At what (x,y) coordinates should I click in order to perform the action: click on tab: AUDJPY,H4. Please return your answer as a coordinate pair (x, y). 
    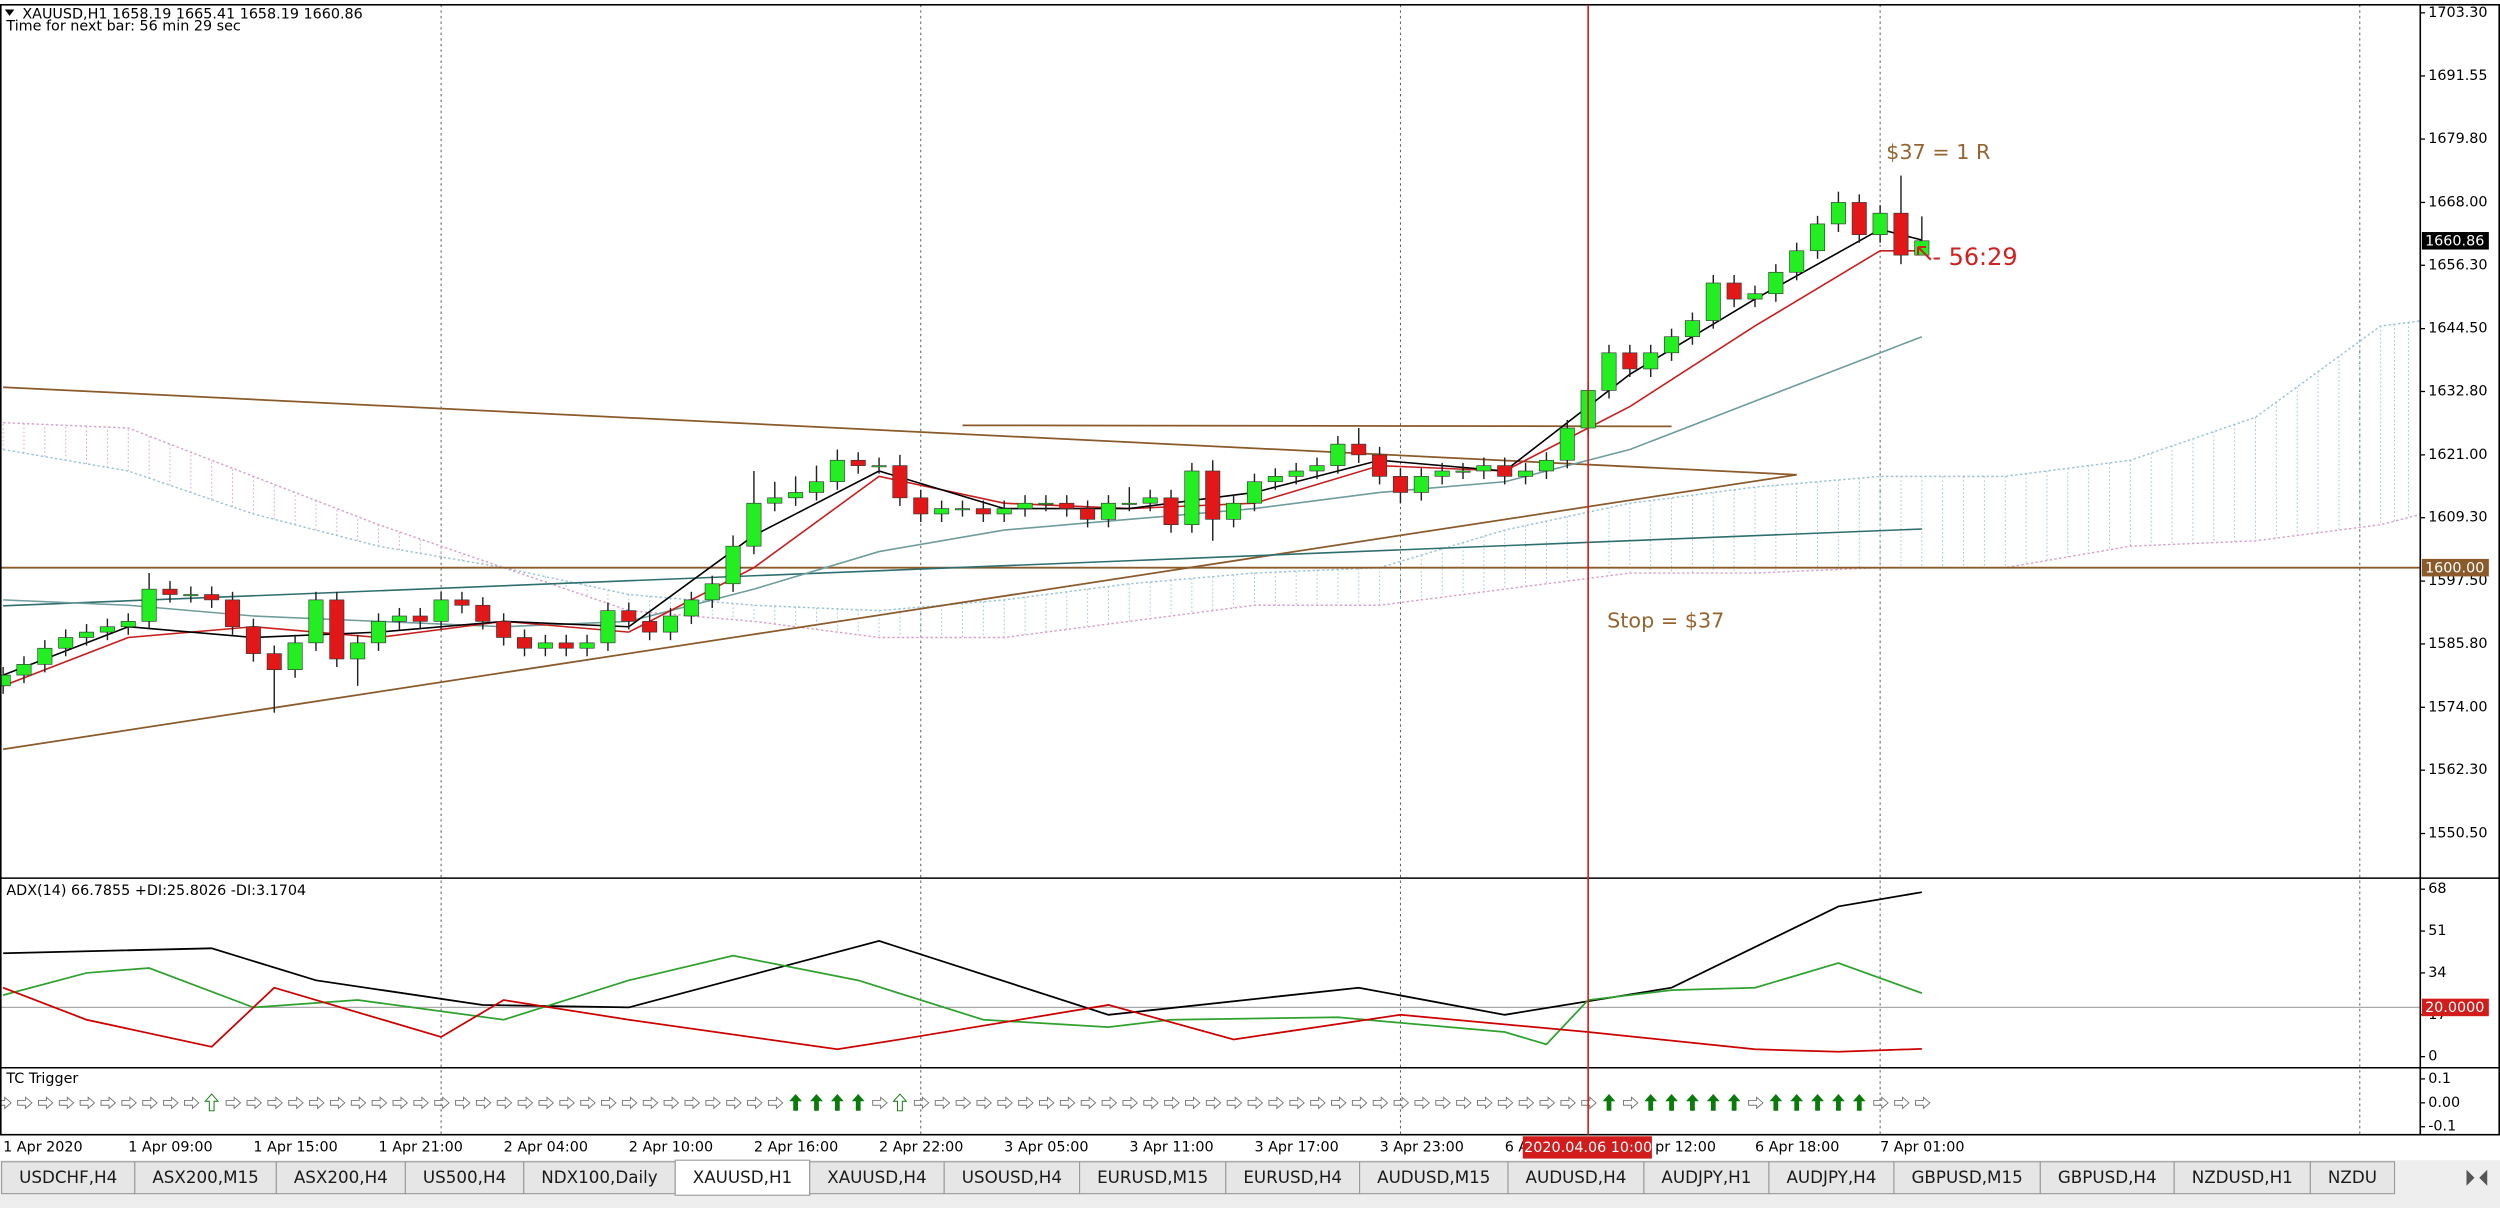
    Looking at the image, I should click on (1831, 1178).